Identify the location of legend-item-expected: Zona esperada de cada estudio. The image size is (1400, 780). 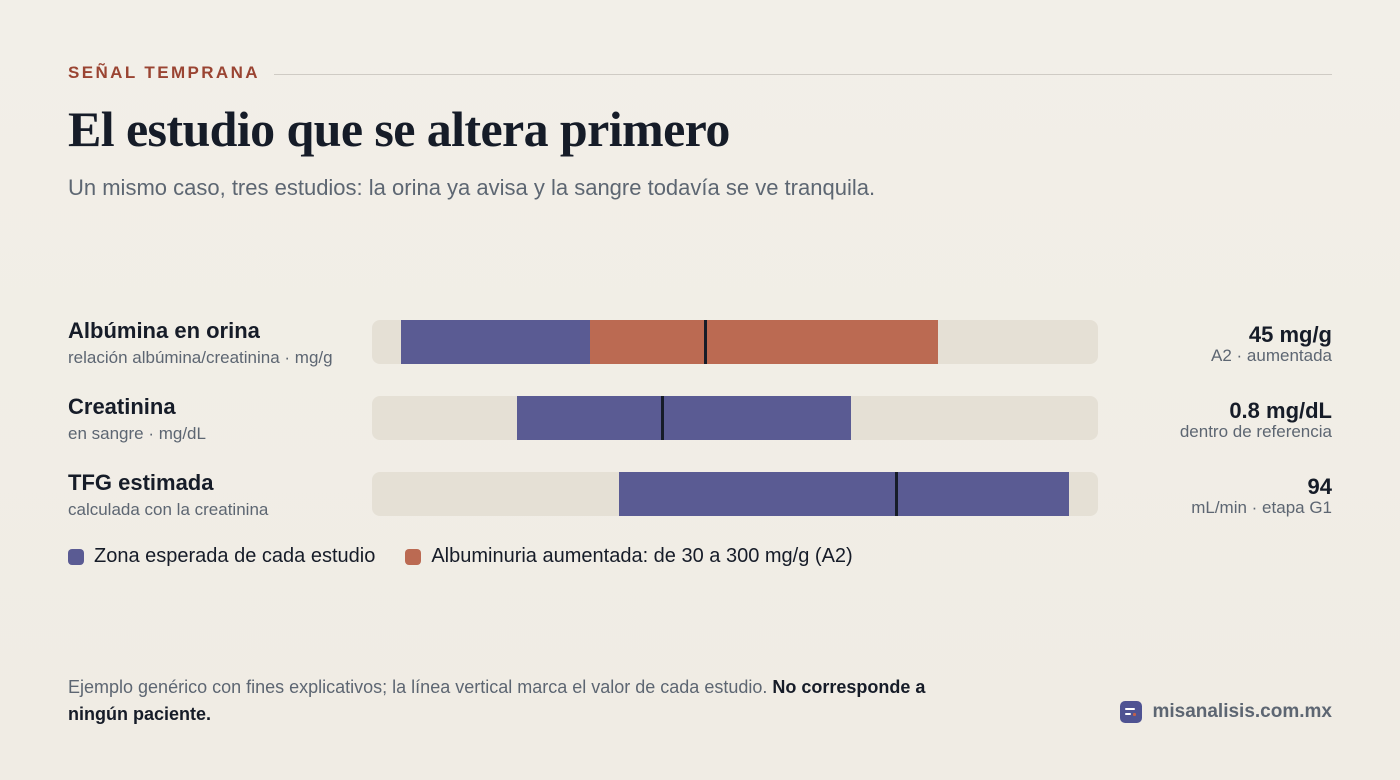
(221, 556).